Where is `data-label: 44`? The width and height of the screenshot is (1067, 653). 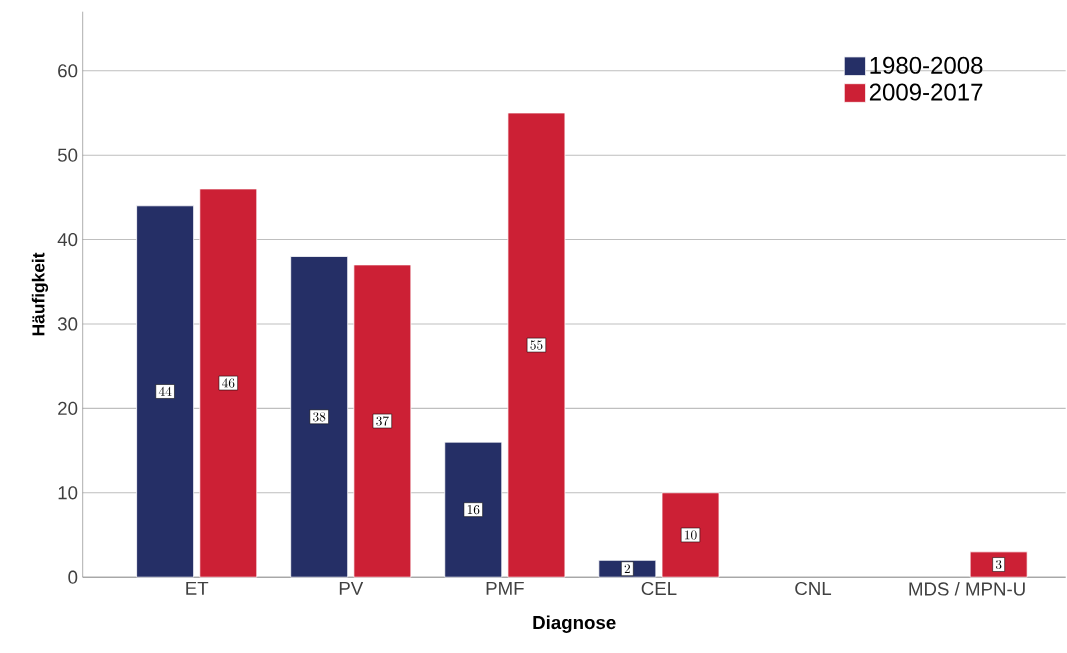
data-label: 44 is located at coordinates (165, 391).